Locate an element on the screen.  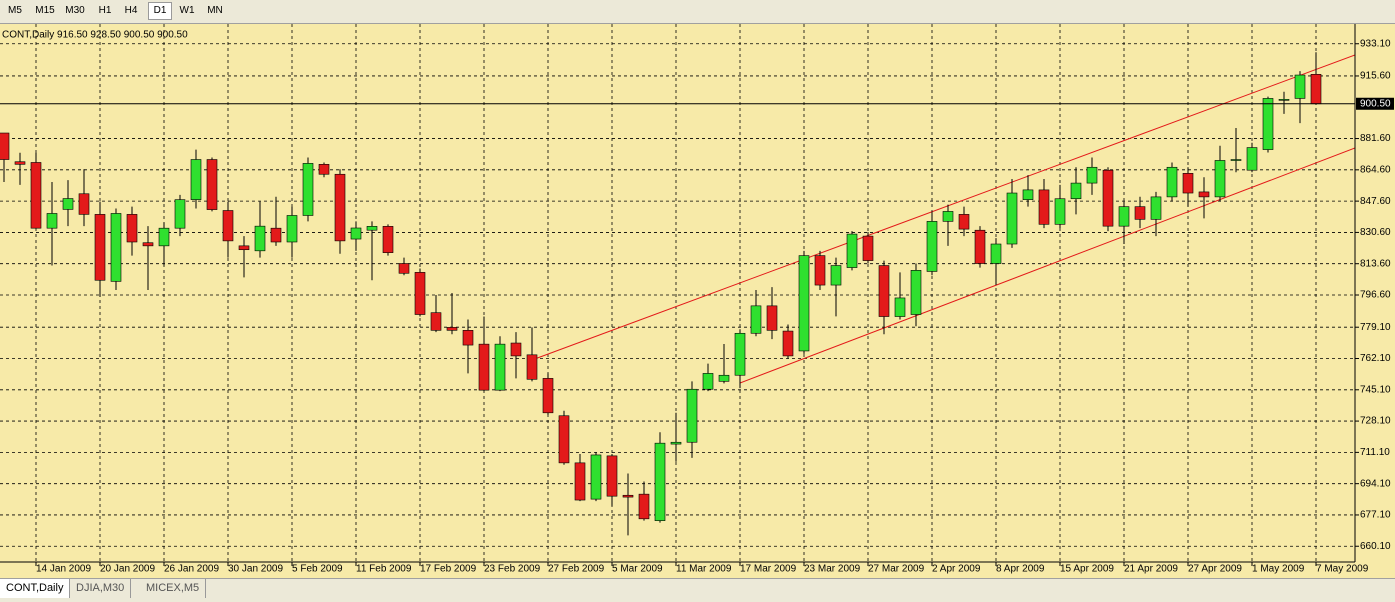
timeframe-toolbar: M5 M15 M30 H1 H4 D1 W1 MN is located at coordinates (697, 12).